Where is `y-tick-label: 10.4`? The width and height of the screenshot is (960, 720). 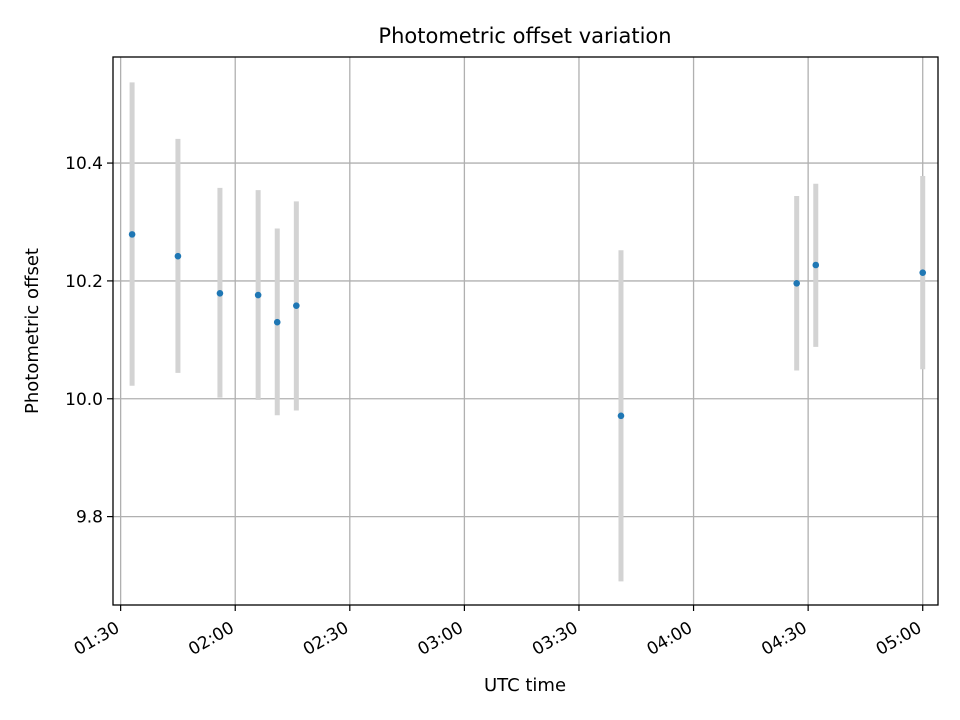 y-tick-label: 10.4 is located at coordinates (84, 164).